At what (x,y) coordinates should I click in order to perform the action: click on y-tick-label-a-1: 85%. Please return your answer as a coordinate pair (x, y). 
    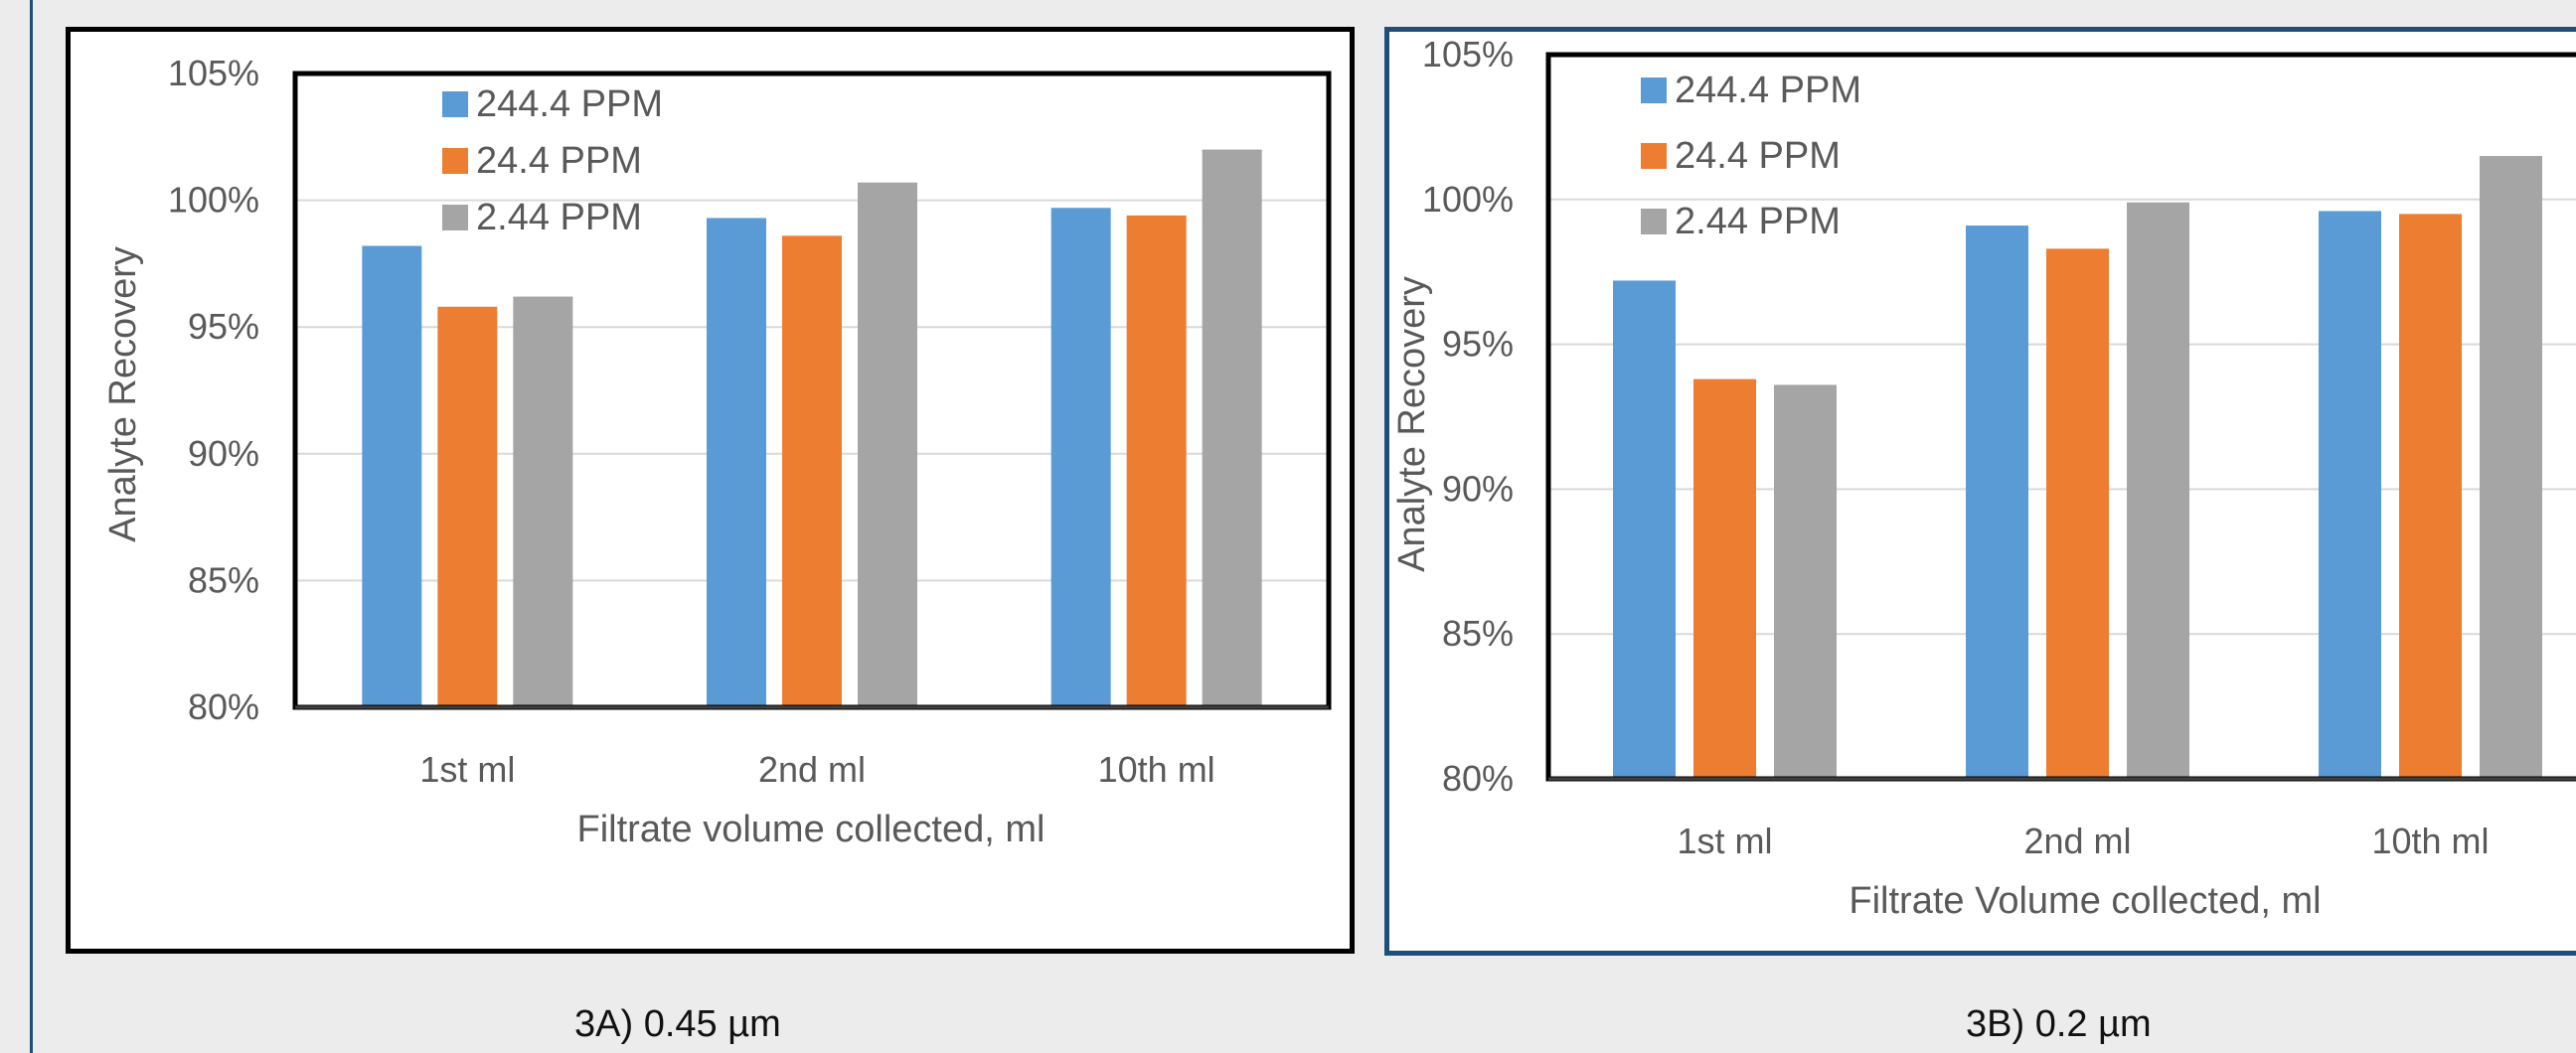
    Looking at the image, I should click on (223, 579).